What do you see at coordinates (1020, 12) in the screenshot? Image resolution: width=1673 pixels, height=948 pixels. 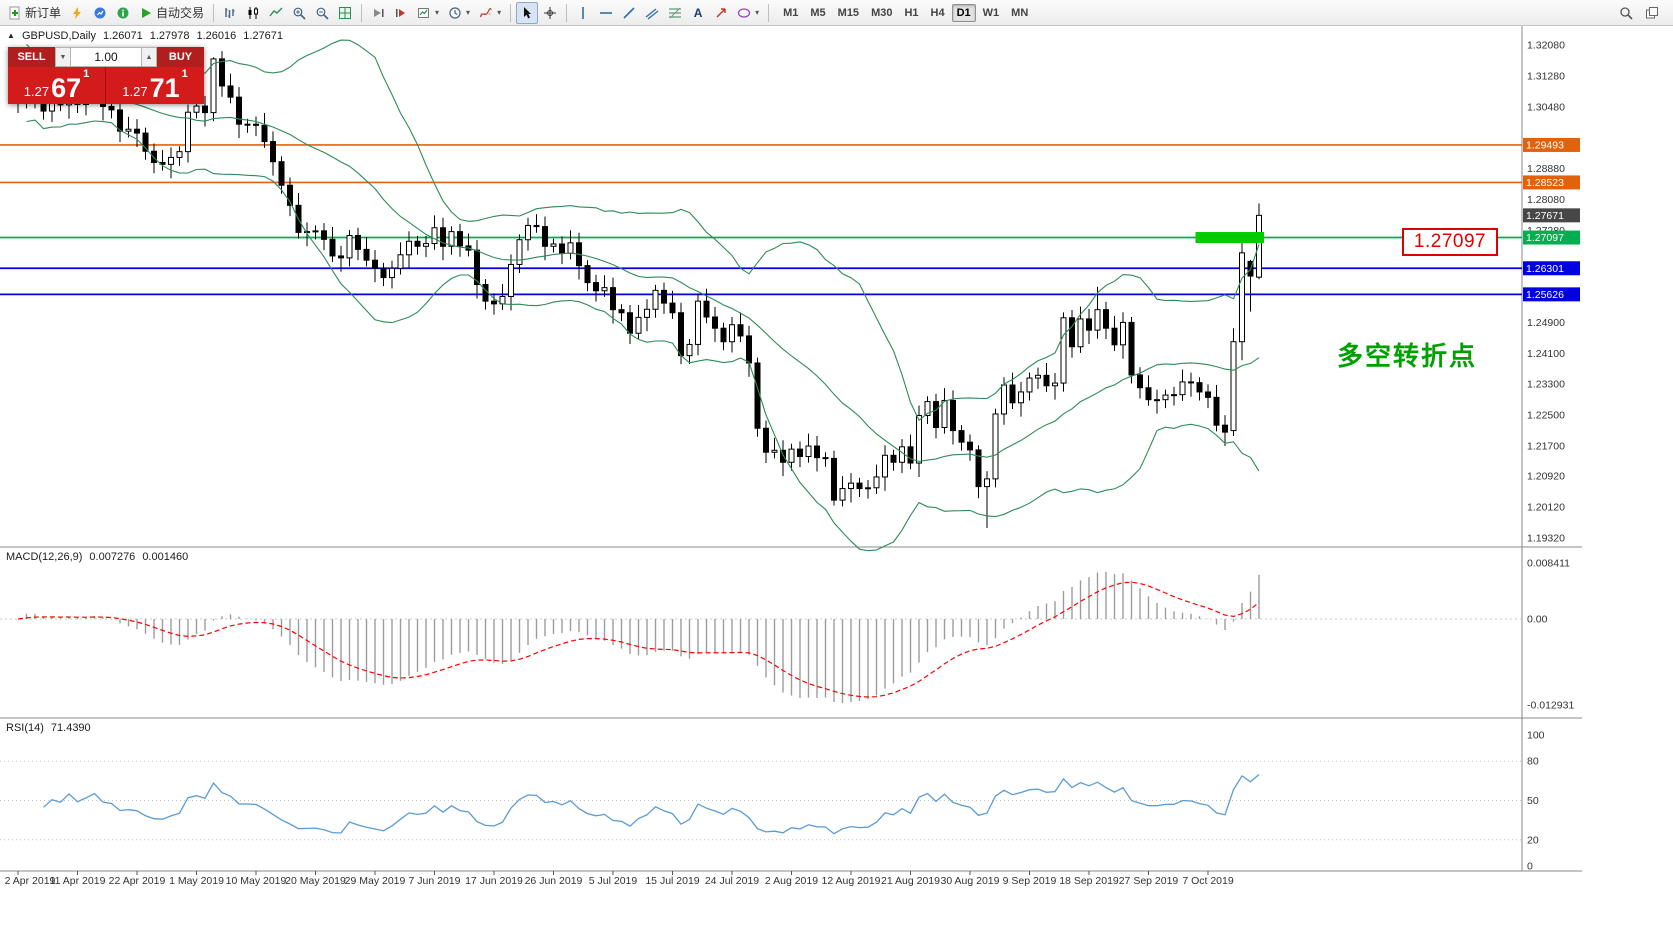 I see `timeframe-mn-button: MN` at bounding box center [1020, 12].